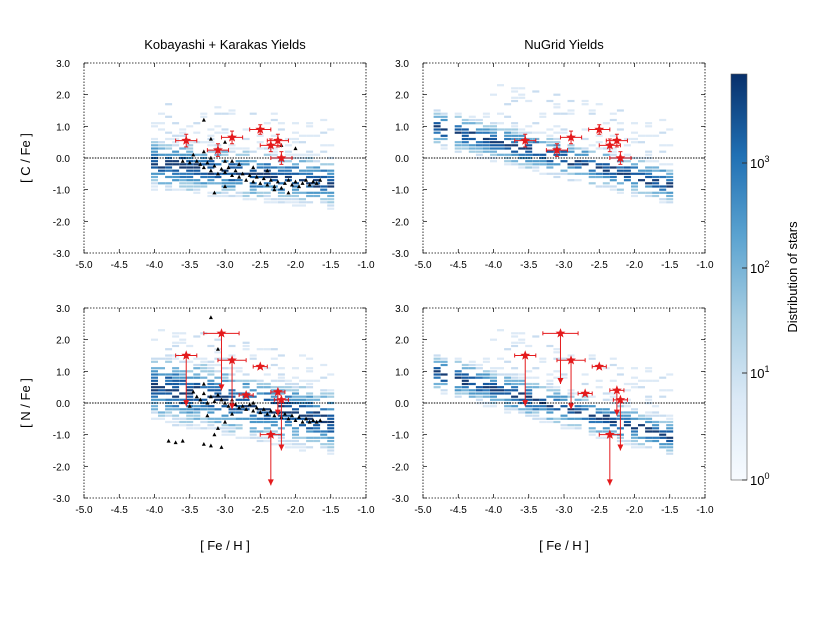 The width and height of the screenshot is (830, 623). Describe the element at coordinates (190, 265) in the screenshot. I see `x-tick-label: -3.5` at that location.